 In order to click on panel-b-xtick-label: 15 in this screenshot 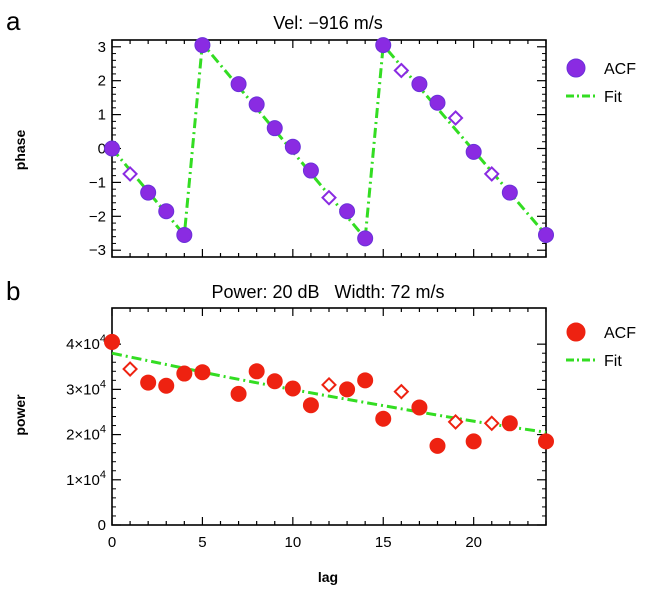, I will do `click(383, 542)`.